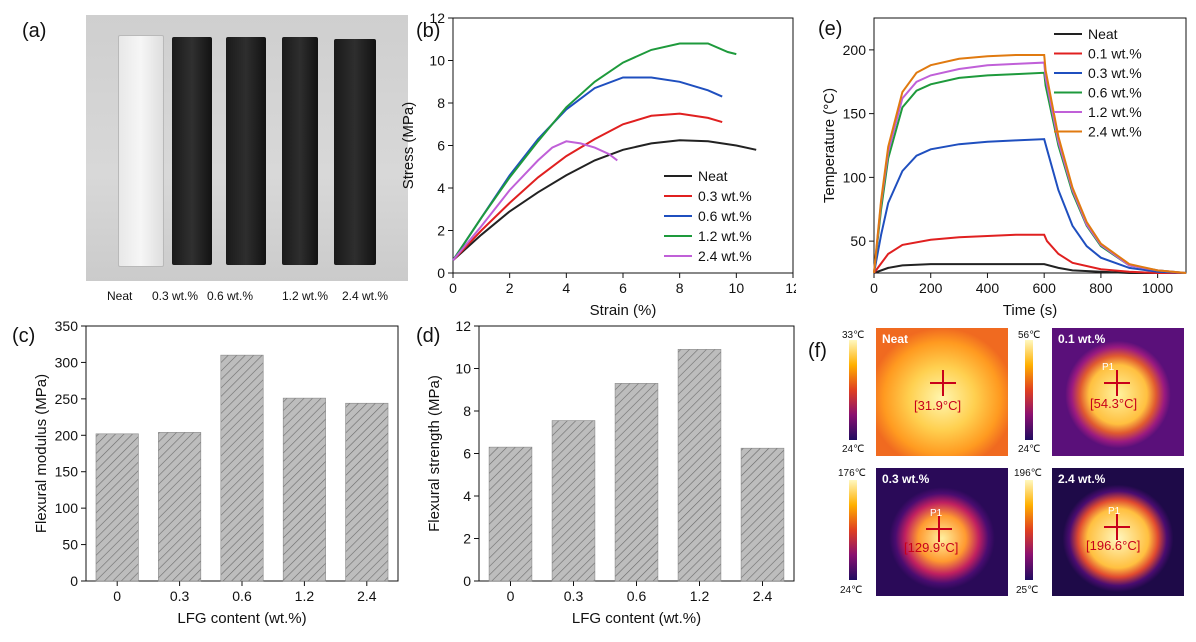 The height and width of the screenshot is (642, 1196). I want to click on y-tick-label: 100, so click(855, 177).